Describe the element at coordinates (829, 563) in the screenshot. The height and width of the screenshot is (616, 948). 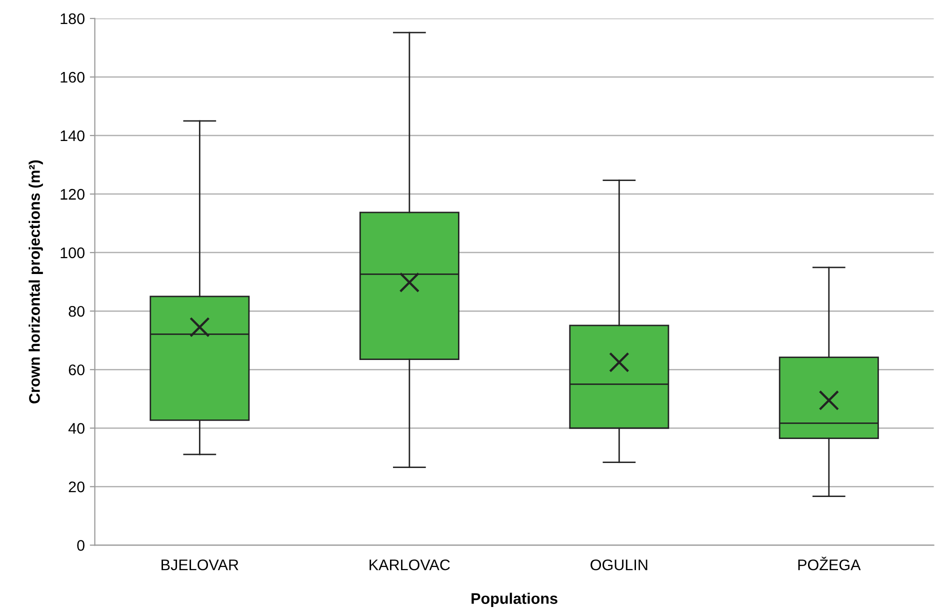
I see `x-tick-label: POŽEGA` at that location.